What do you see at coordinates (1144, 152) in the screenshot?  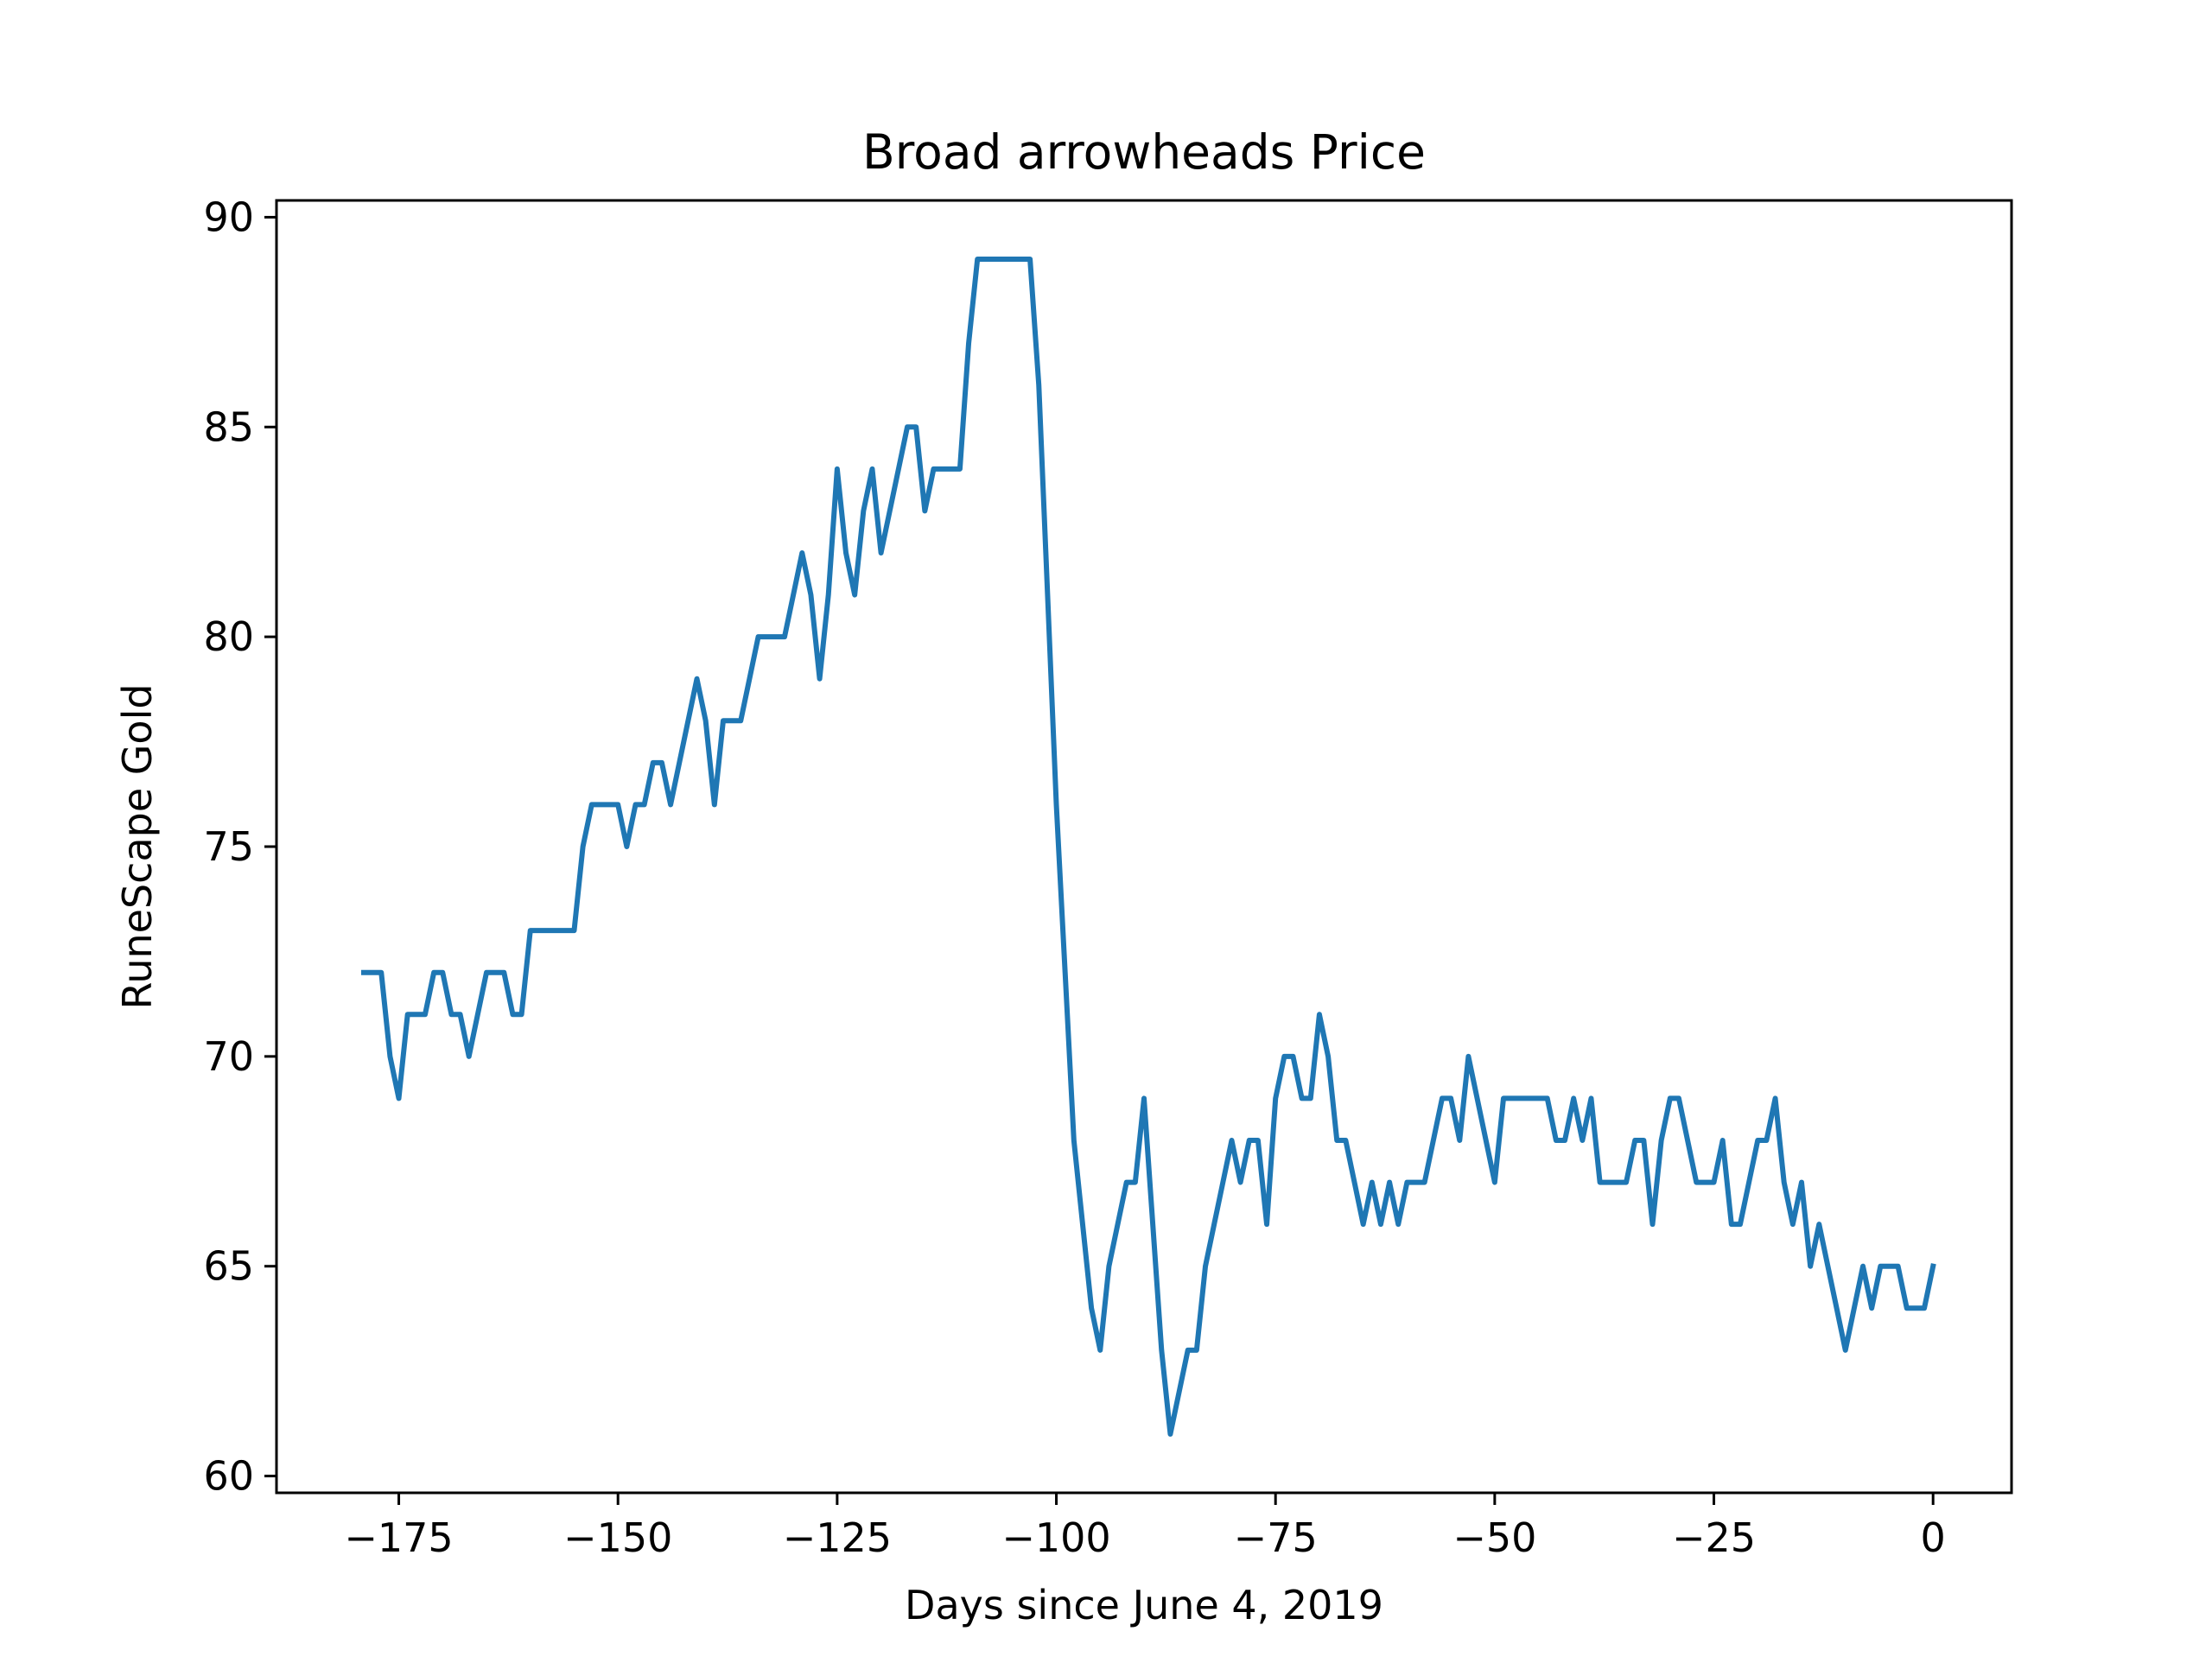 I see `chart-title: Broad arrowheads Price` at bounding box center [1144, 152].